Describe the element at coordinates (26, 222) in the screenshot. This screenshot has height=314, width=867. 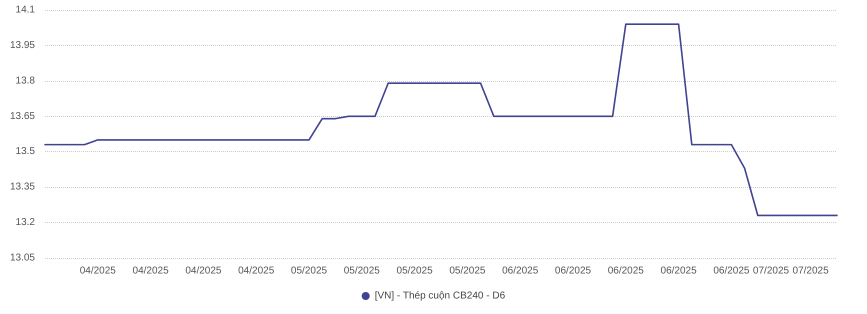
I see `y-tick-label: 13.2` at that location.